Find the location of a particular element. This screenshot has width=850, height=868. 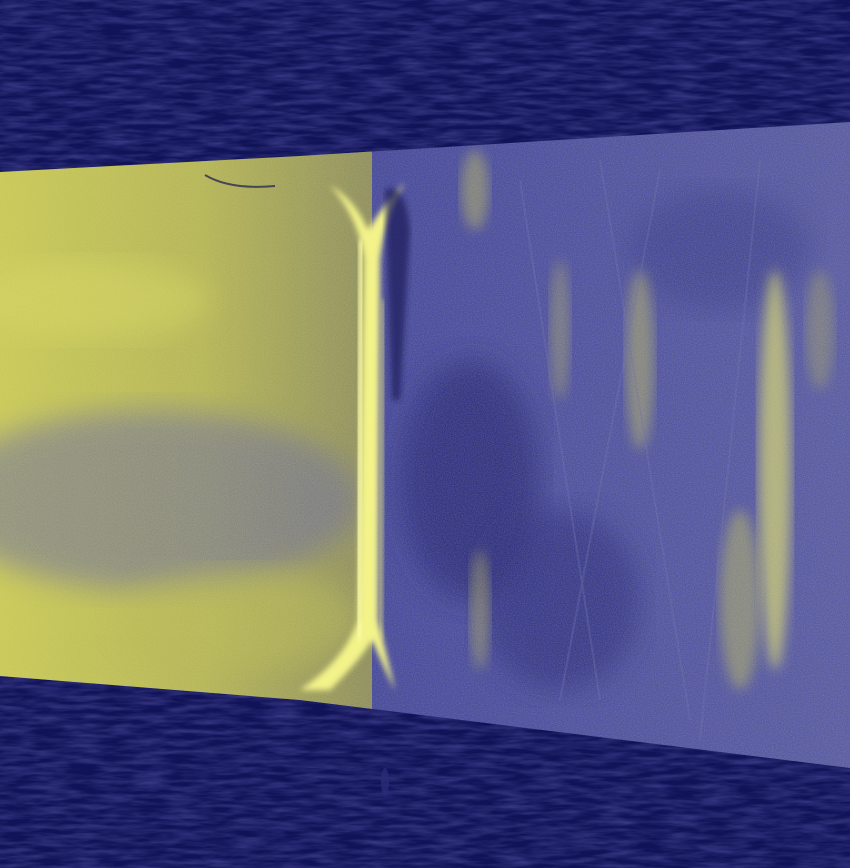

dark-wedge is located at coordinates (397, 294).